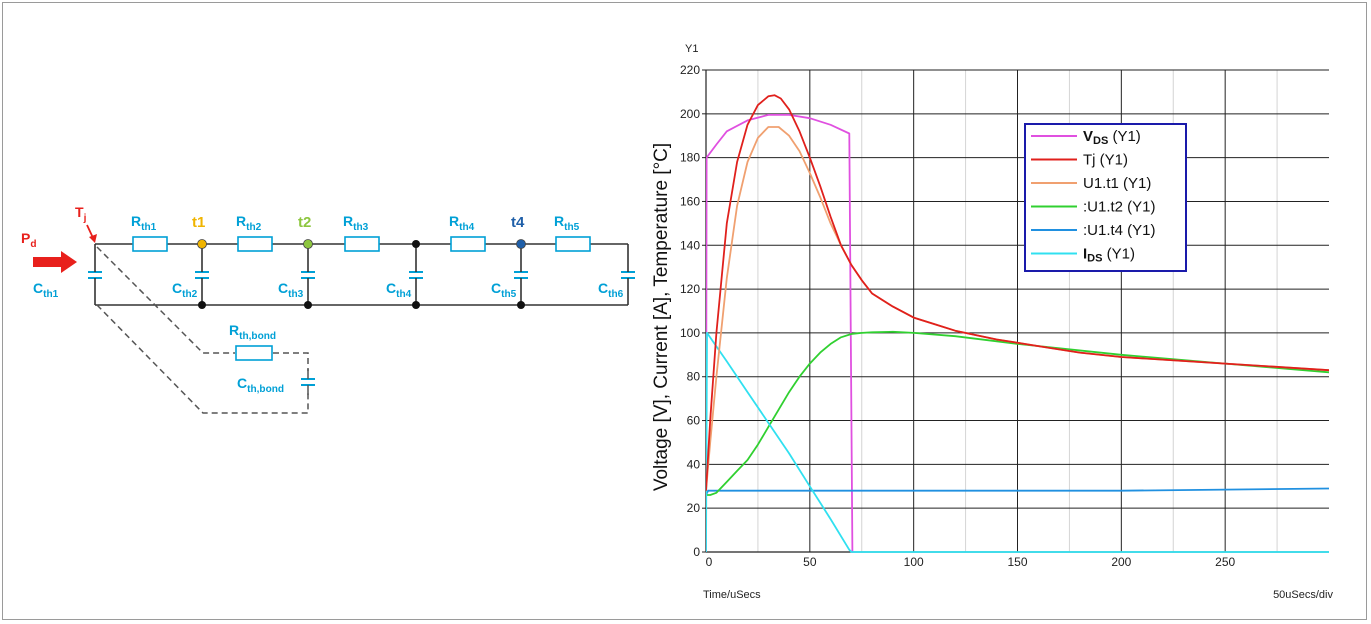 The width and height of the screenshot is (1371, 624). Describe the element at coordinates (1121, 562) in the screenshot. I see `x-tick-label: 200` at that location.